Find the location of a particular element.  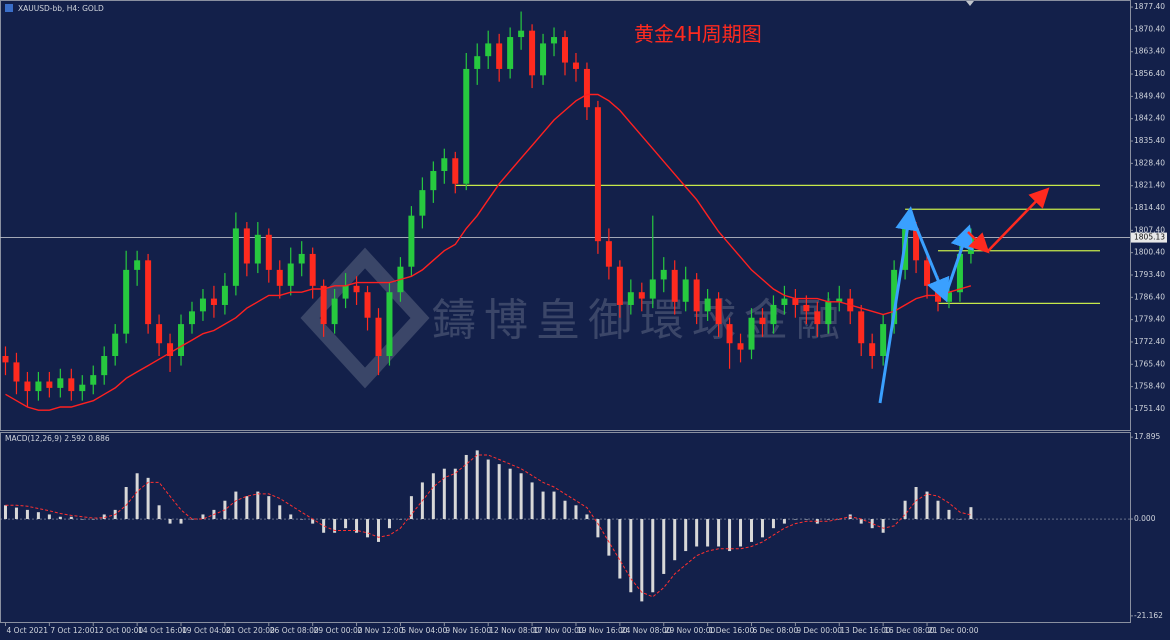

macd-title: MACD(12,26,9) 2.592 0.886 is located at coordinates (57, 438).